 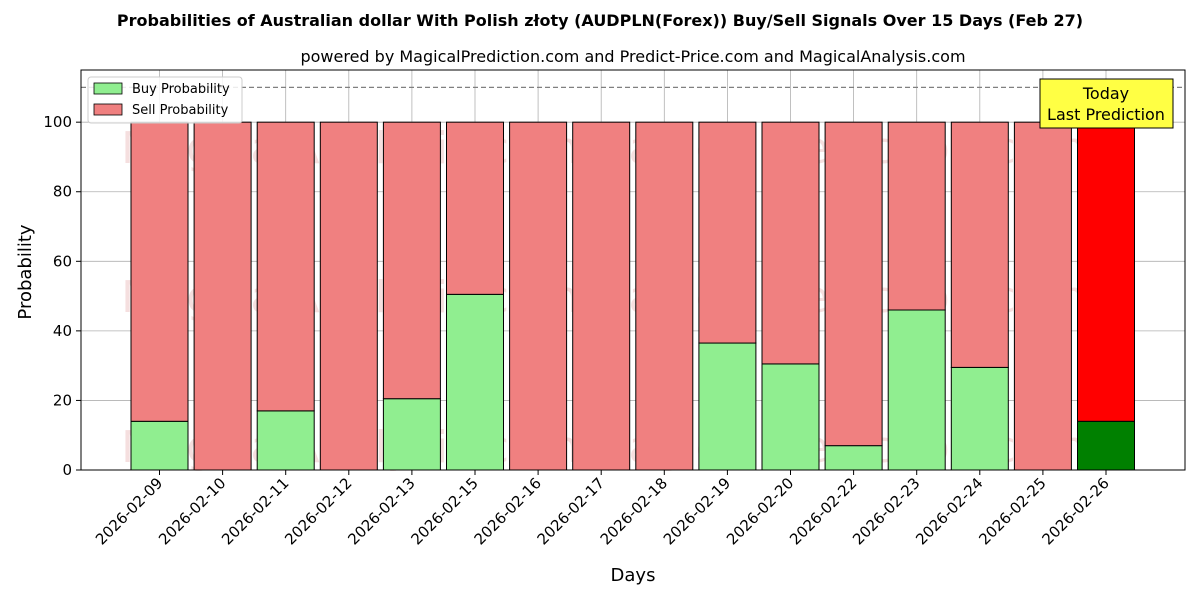 I want to click on legend-swatch-sell, so click(x=108, y=109).